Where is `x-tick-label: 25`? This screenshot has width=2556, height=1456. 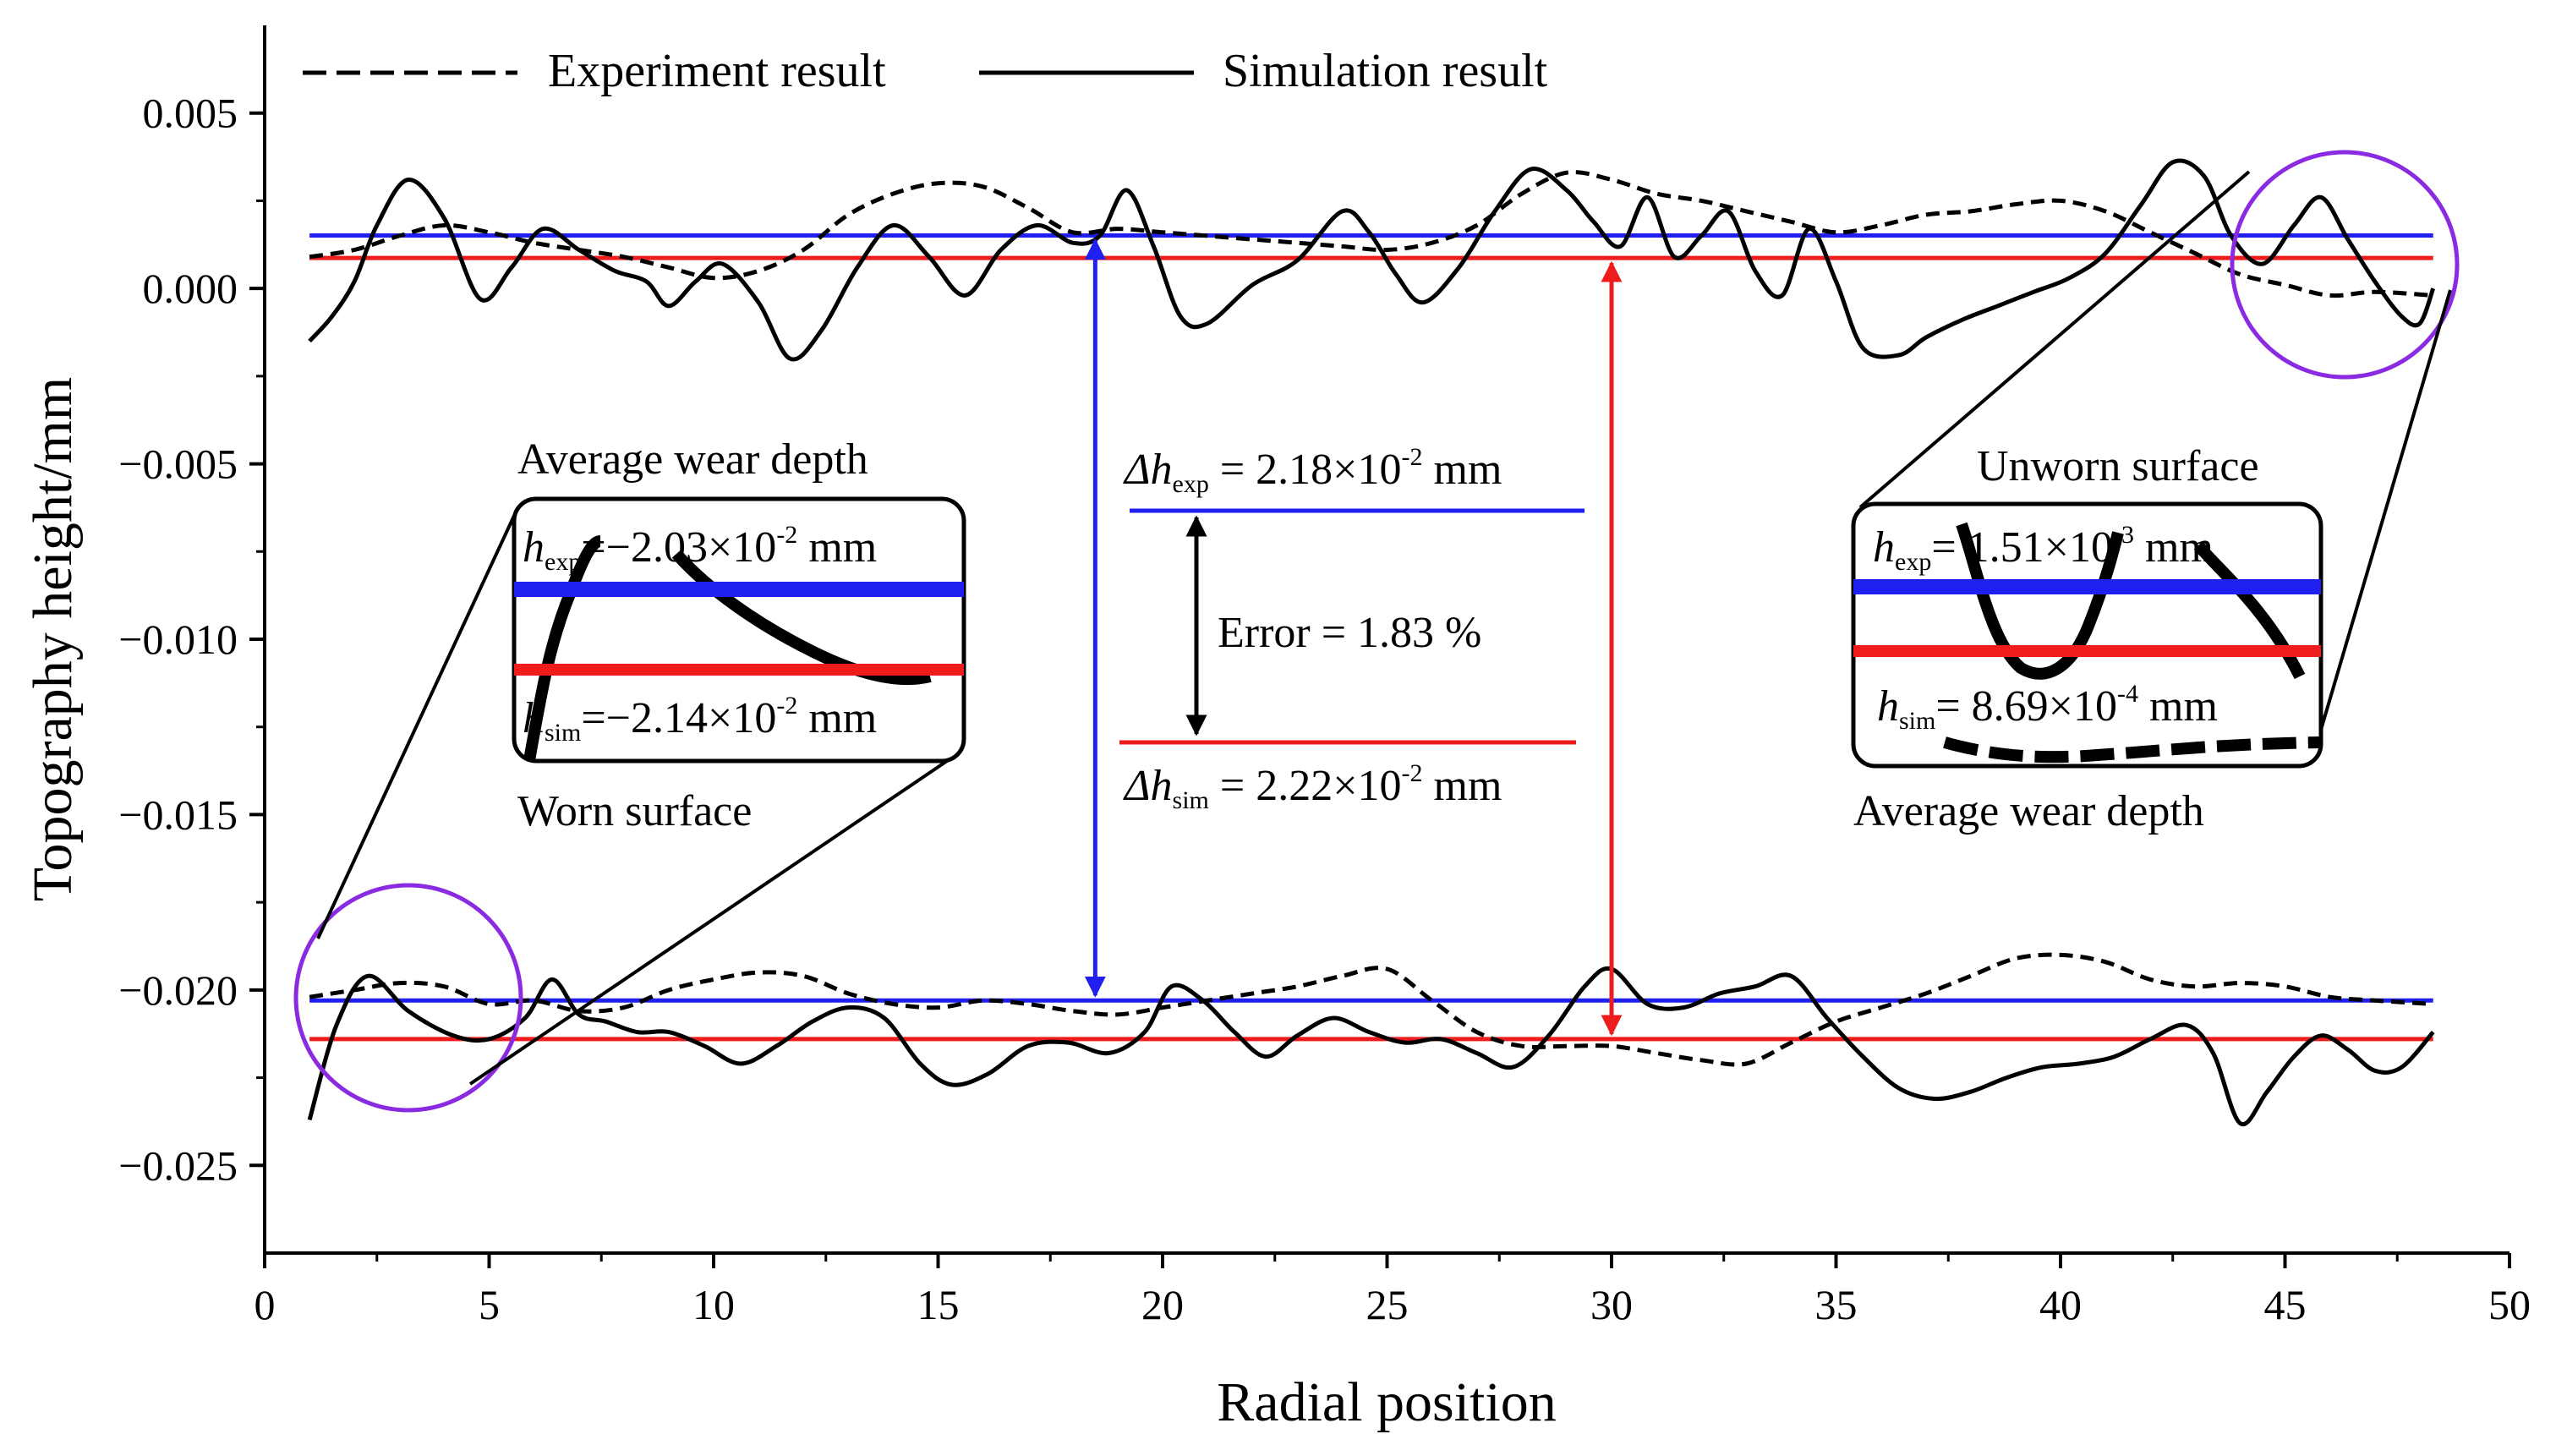
x-tick-label: 25 is located at coordinates (1387, 1305).